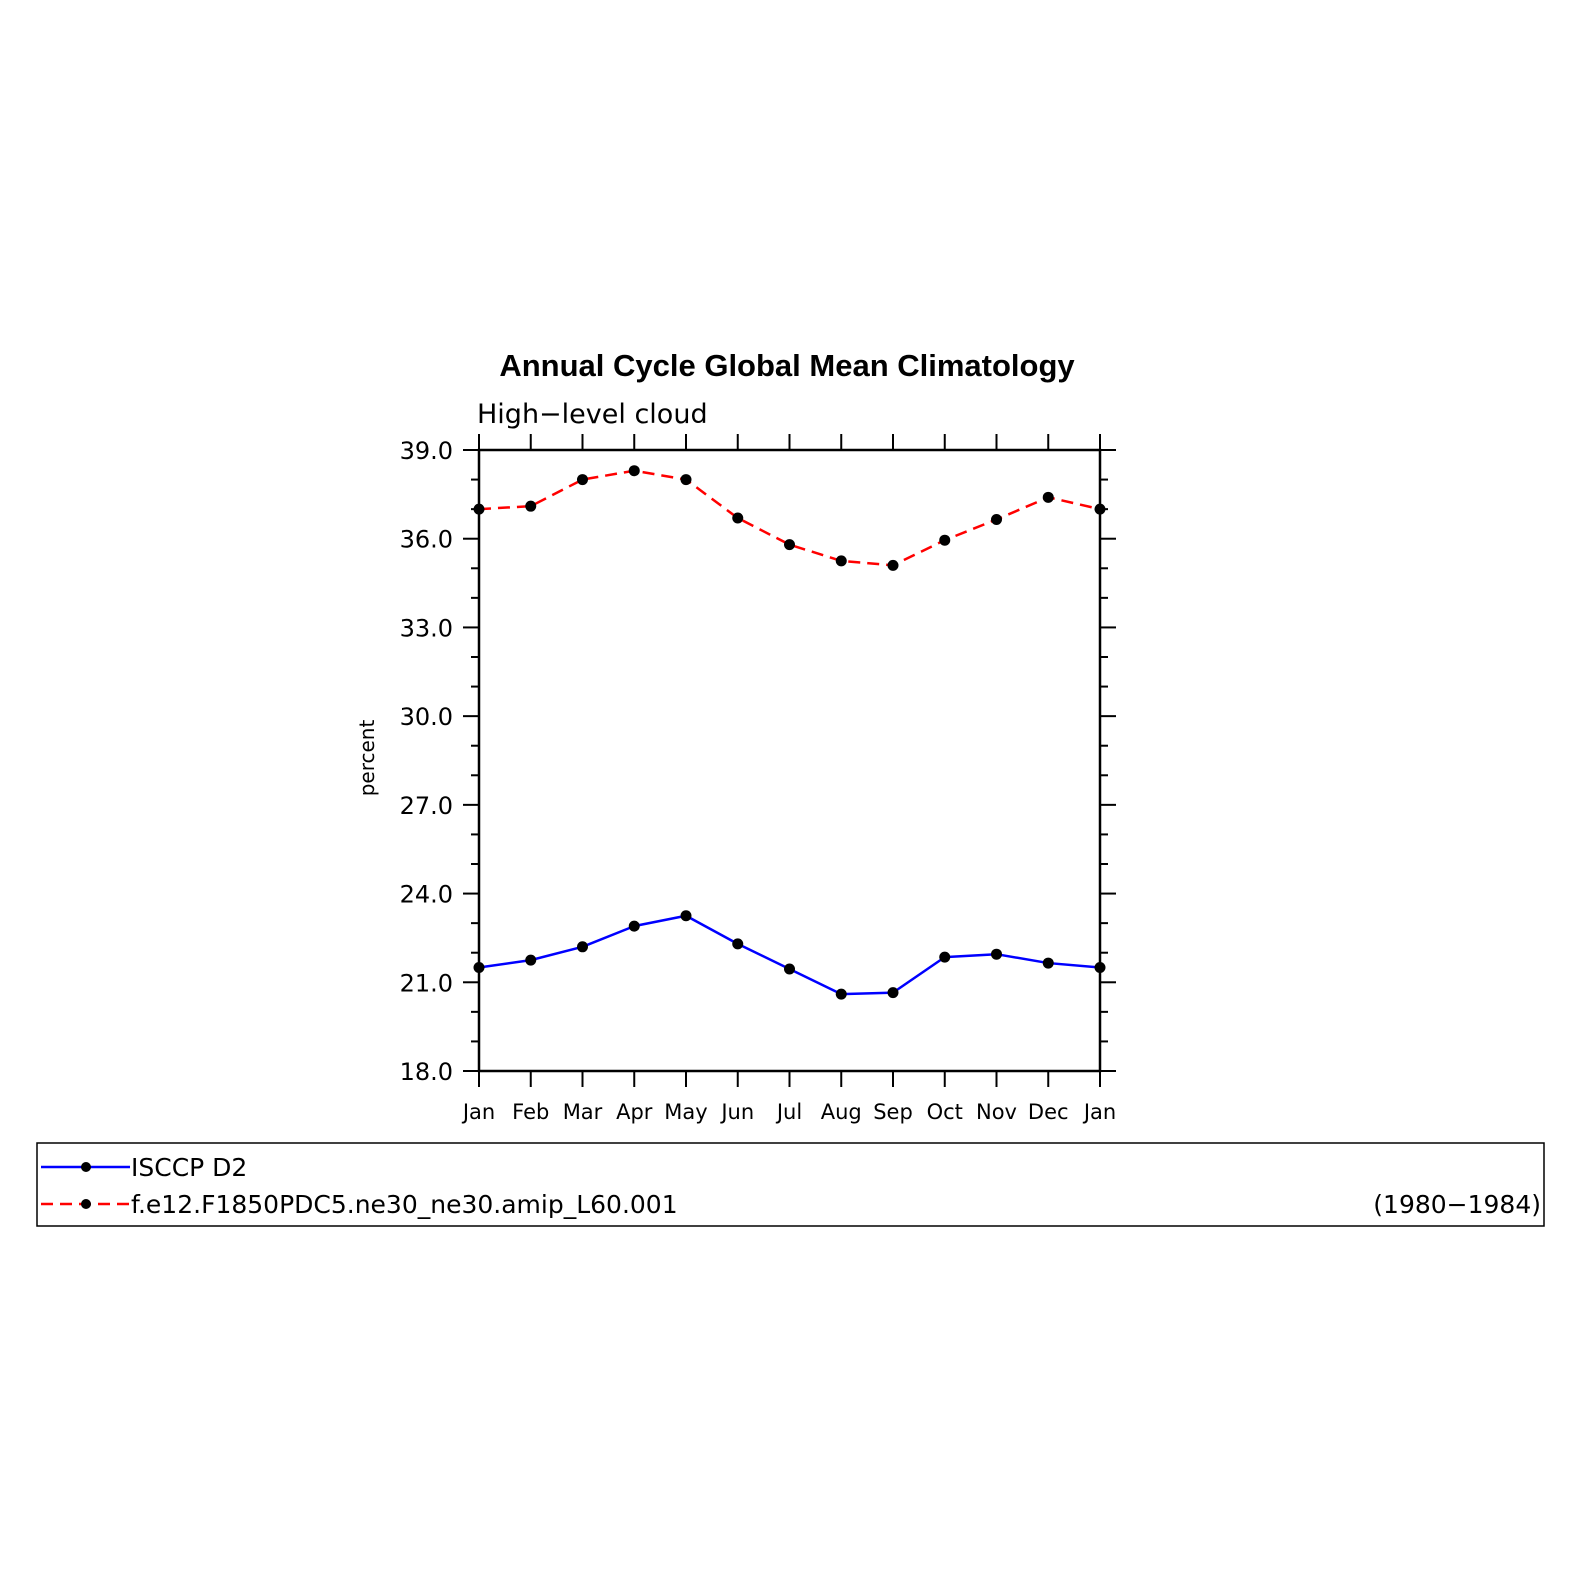 Image resolution: width=1575 pixels, height=1575 pixels. I want to click on y-tick-label: 21.0, so click(426, 983).